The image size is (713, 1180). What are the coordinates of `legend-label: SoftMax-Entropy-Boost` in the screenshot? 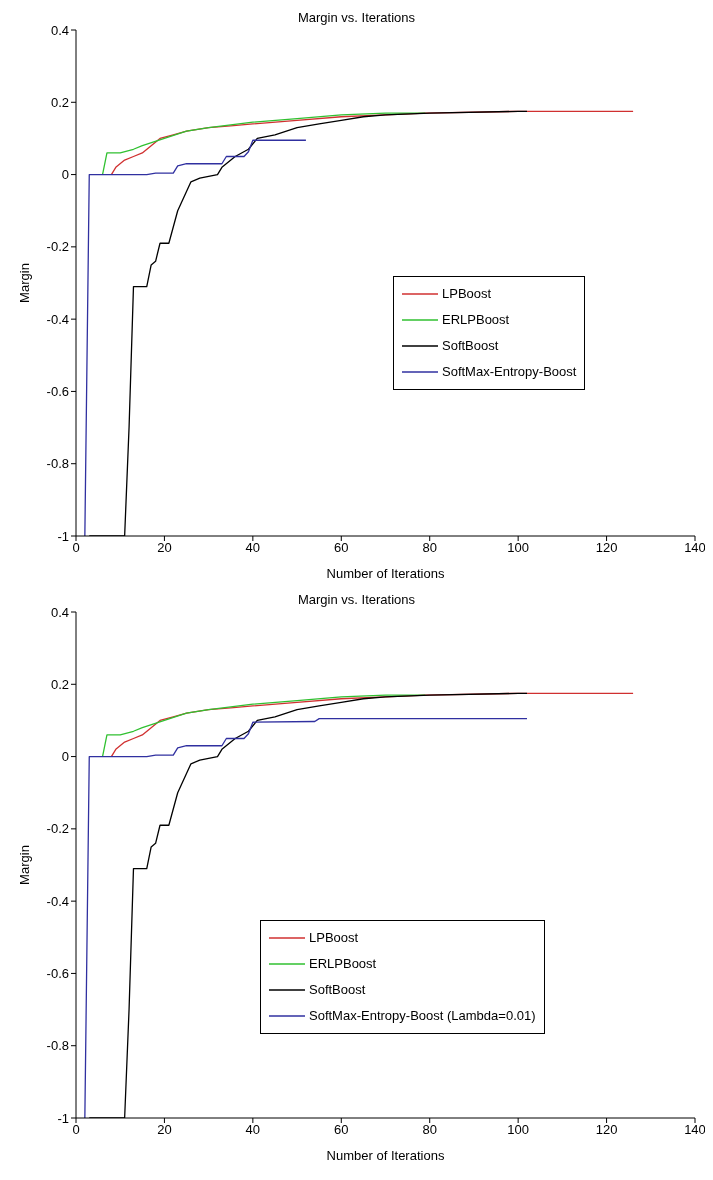 It's located at (509, 372).